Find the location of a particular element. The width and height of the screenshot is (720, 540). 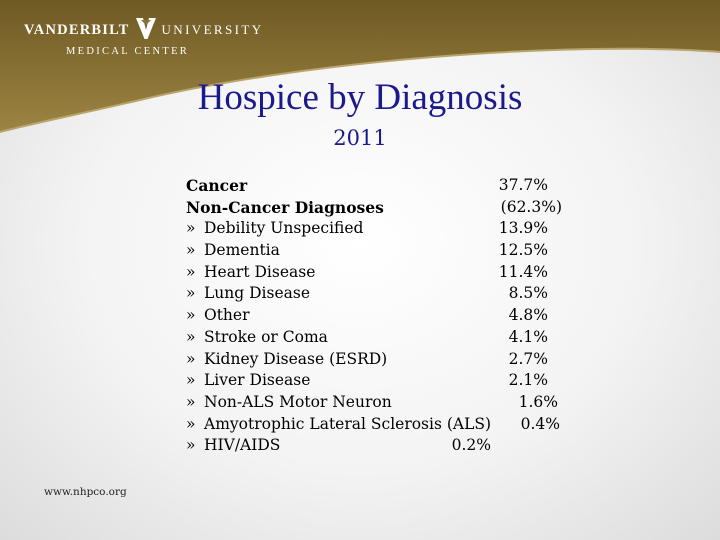

diagnosis-label: Debility Unspecified is located at coordinates (284, 228).